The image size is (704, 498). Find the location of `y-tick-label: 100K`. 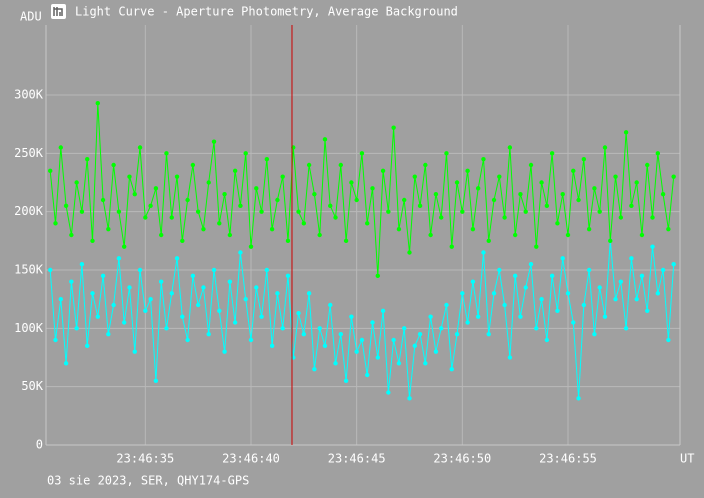

y-tick-label: 100K is located at coordinates (29, 328).